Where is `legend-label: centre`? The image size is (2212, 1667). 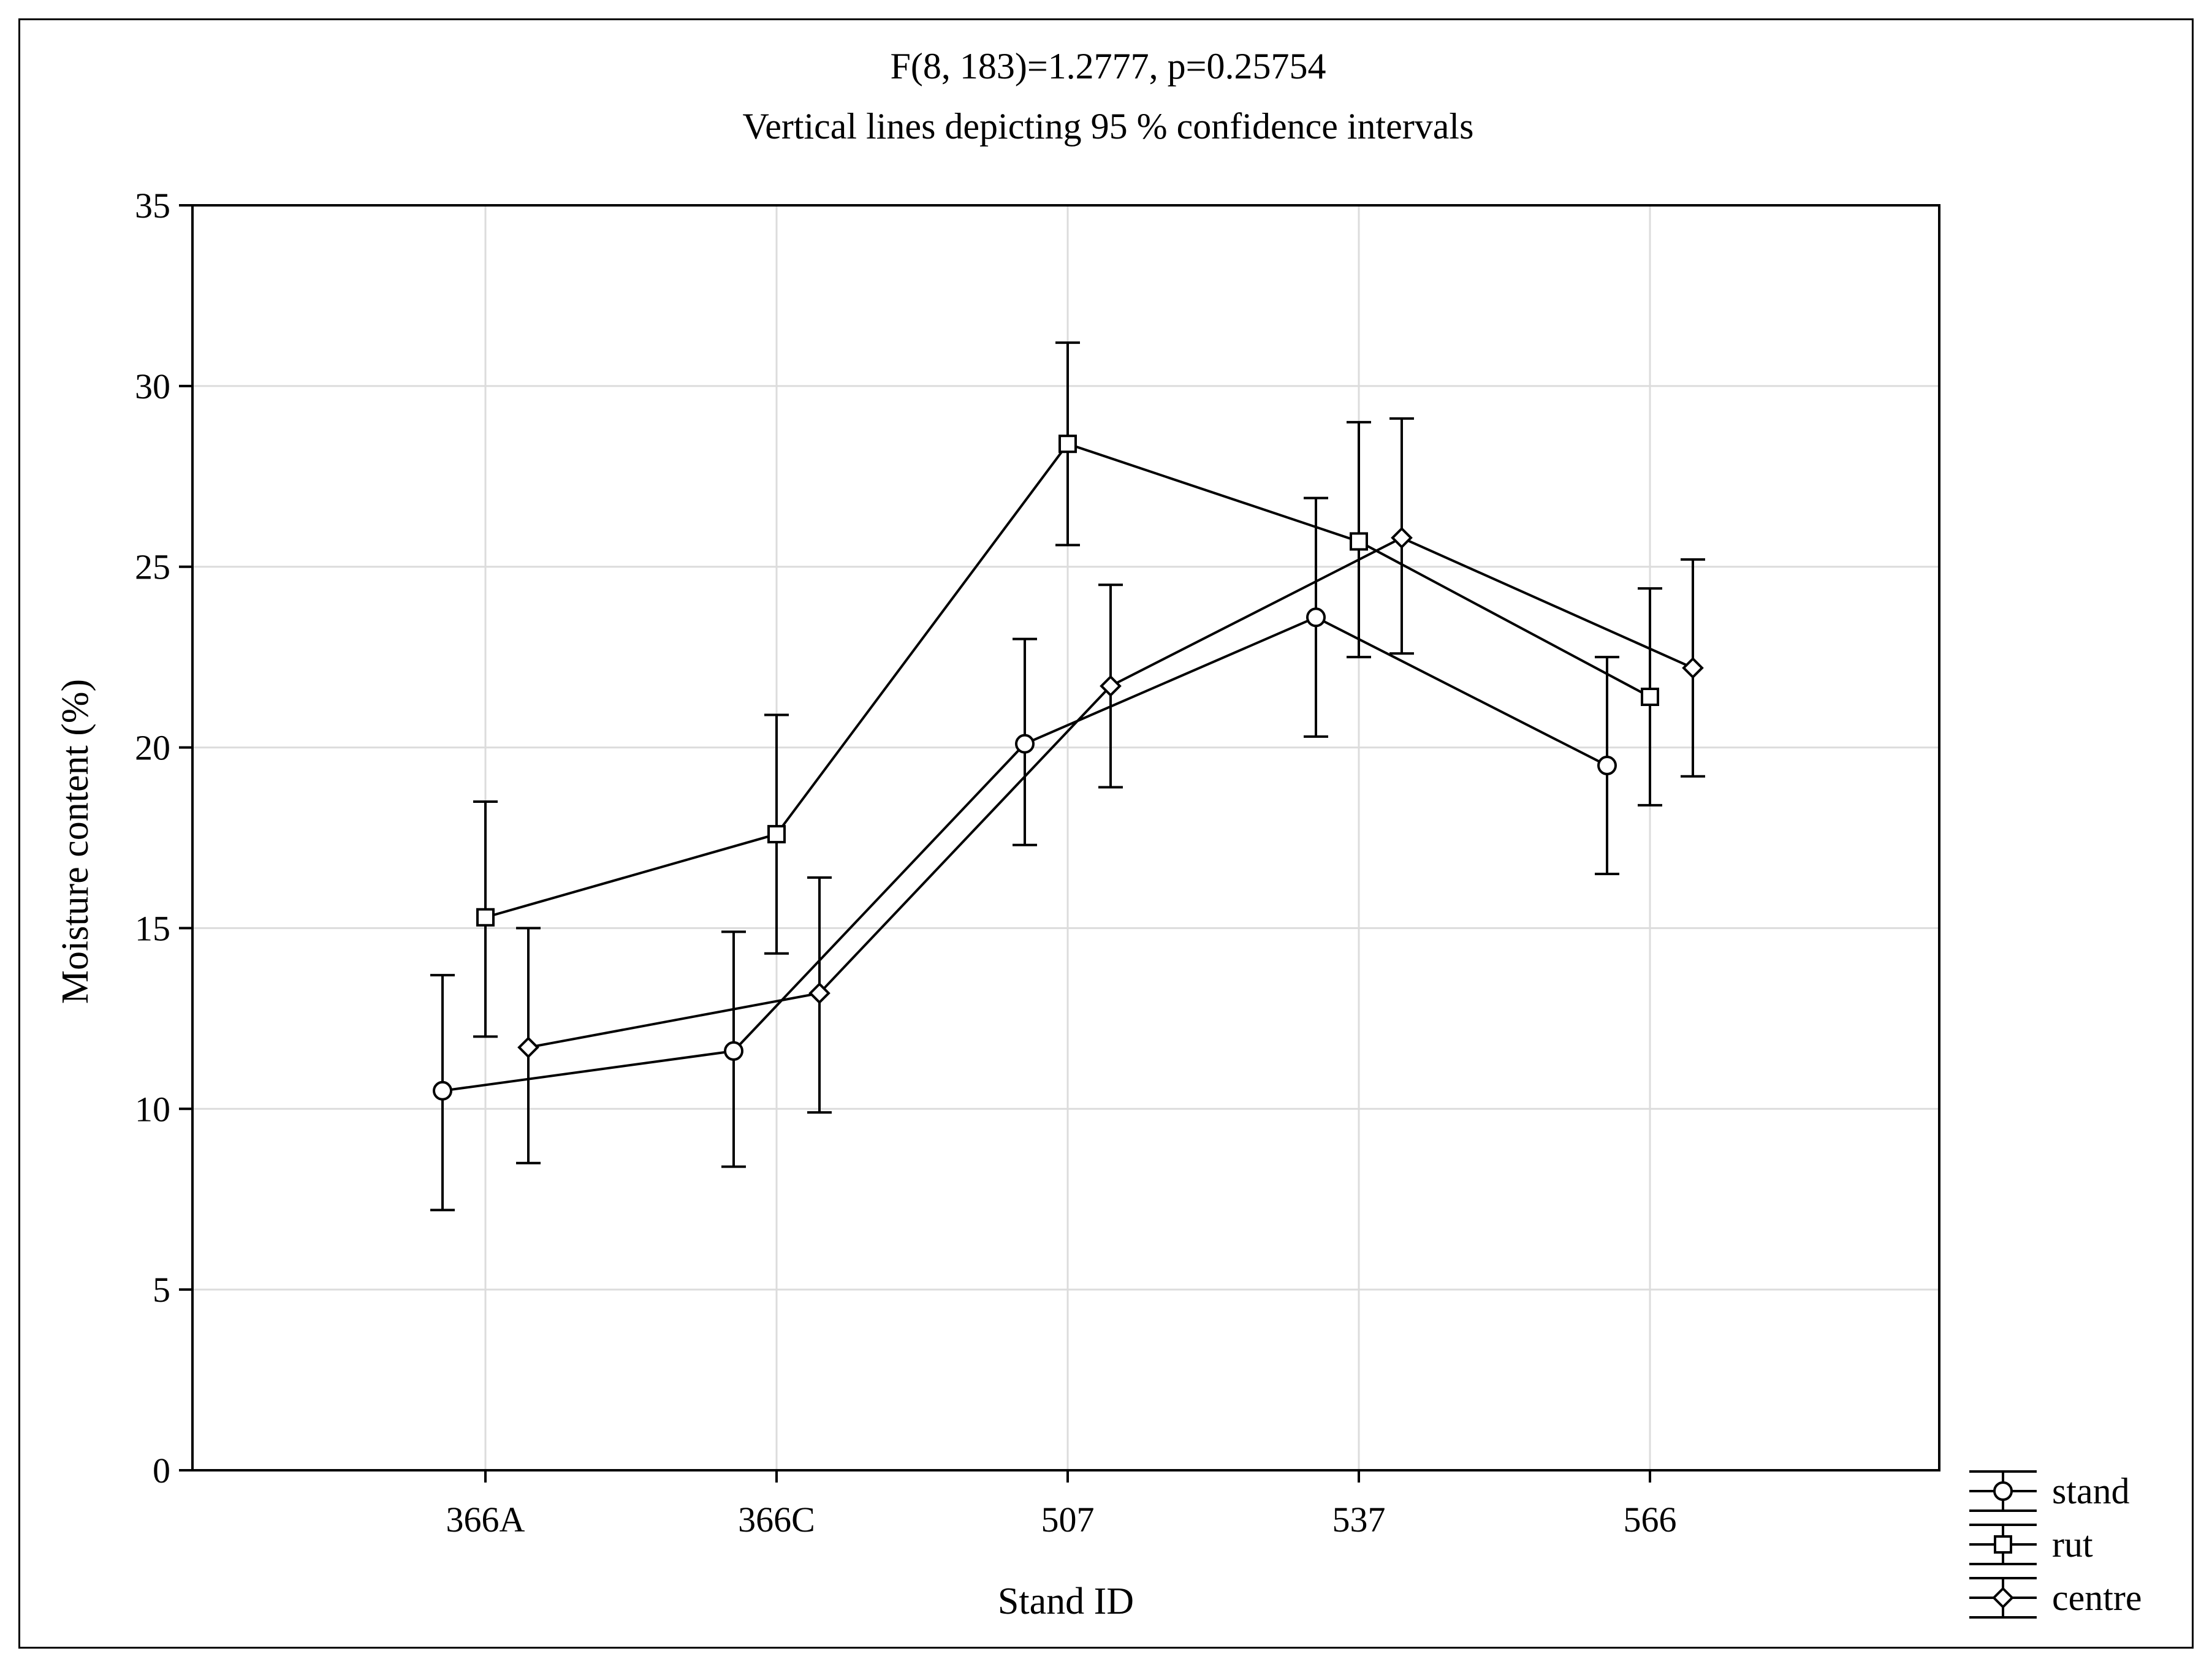 legend-label: centre is located at coordinates (2097, 1598).